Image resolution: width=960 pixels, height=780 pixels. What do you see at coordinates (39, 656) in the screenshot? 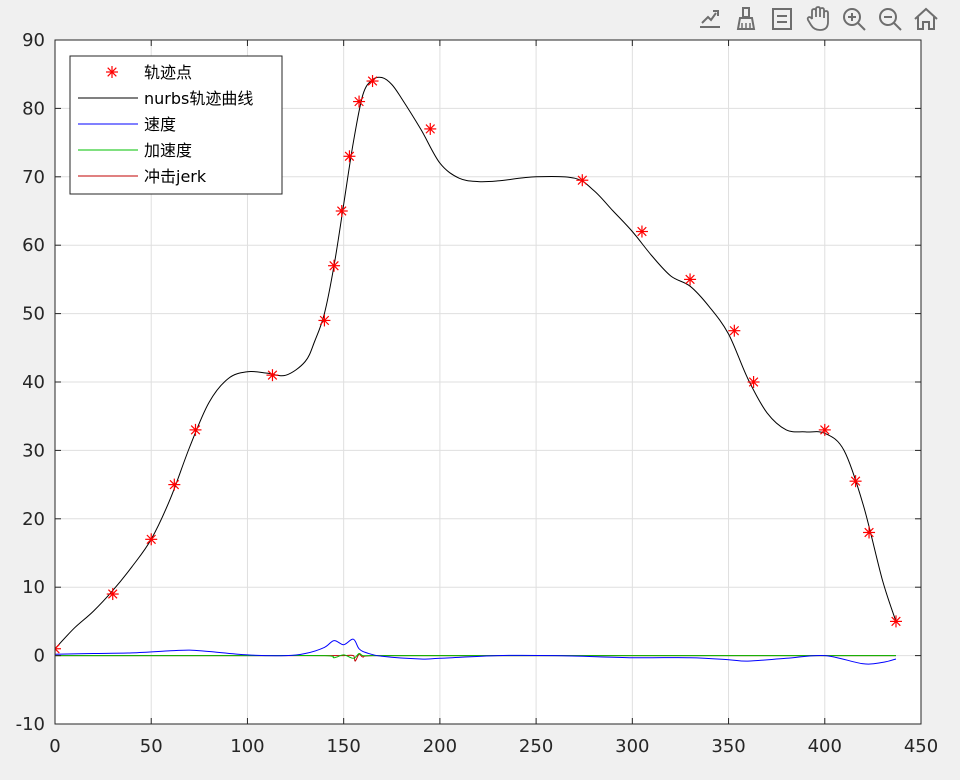
I see `y-tick-label: 0` at bounding box center [39, 656].